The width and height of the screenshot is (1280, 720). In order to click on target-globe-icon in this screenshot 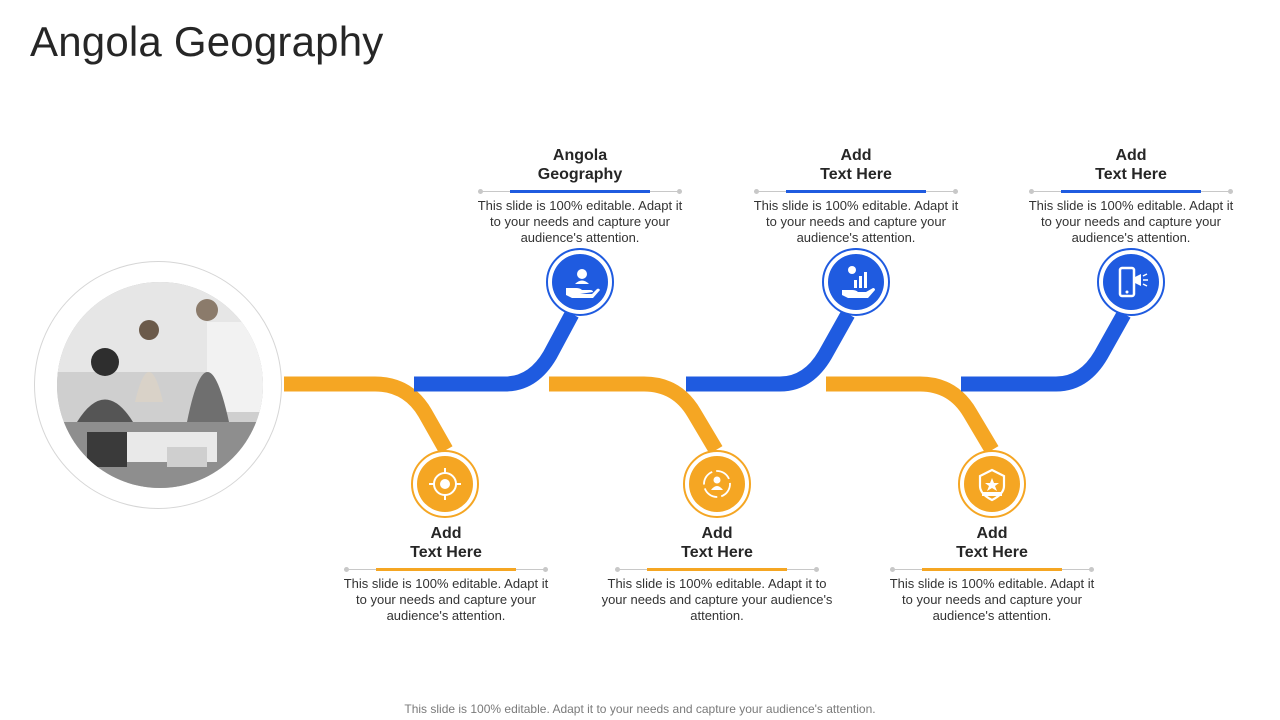, I will do `click(445, 484)`.